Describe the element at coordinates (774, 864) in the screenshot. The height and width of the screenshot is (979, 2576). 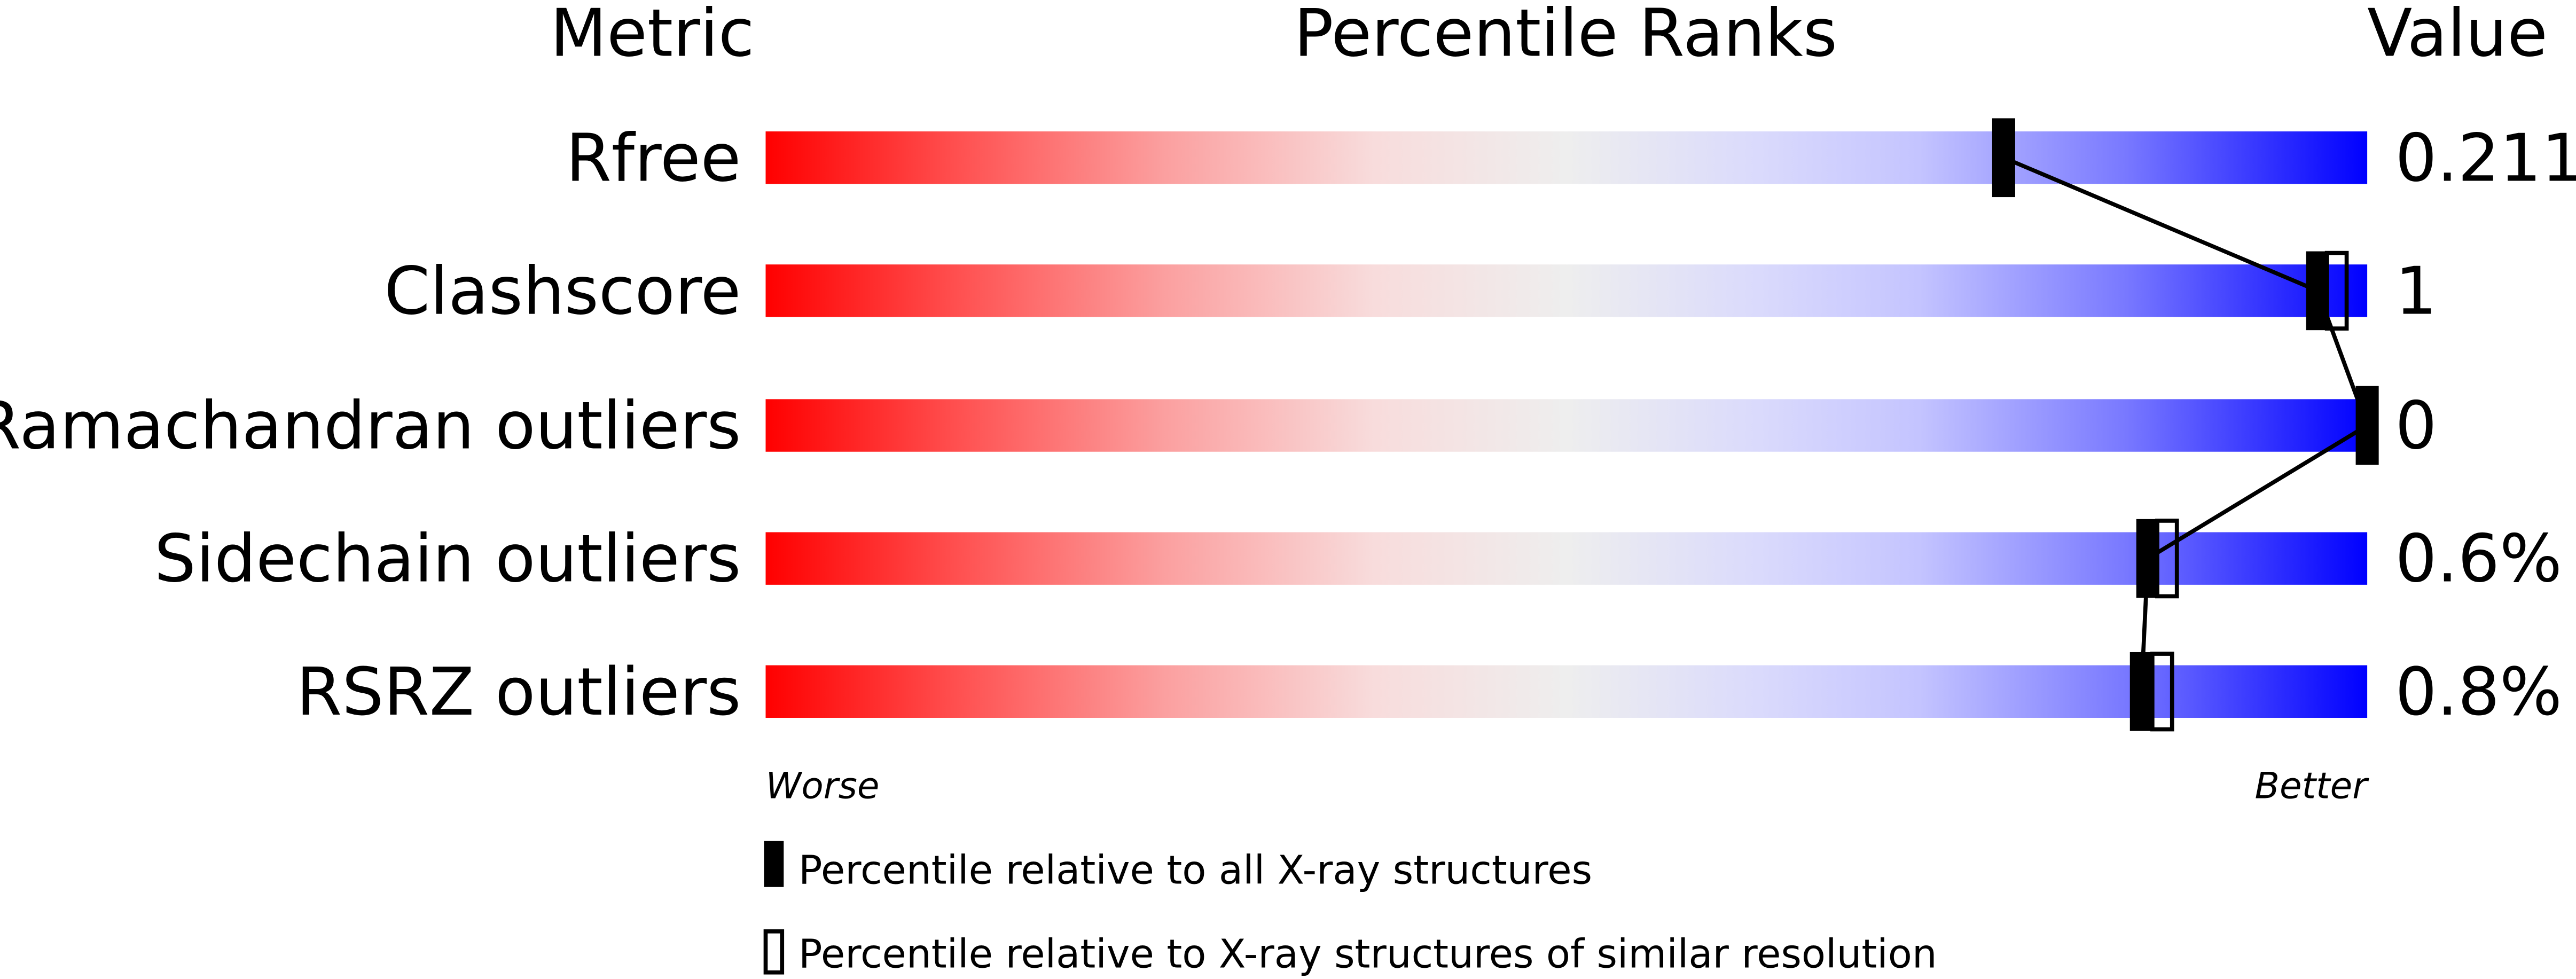
I see `legend-filled-marker-icon` at that location.